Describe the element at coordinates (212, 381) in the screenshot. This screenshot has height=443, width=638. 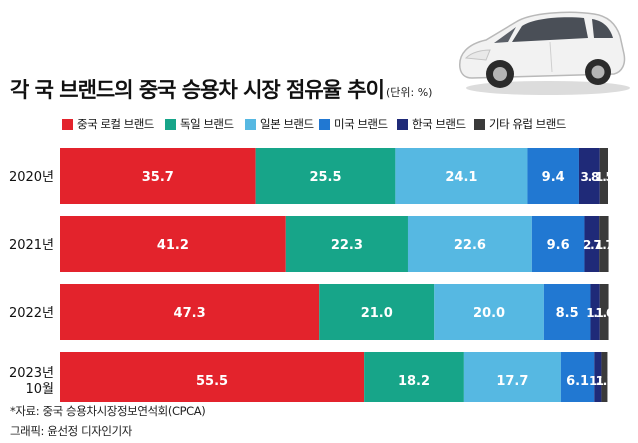
I see `data-label: 55.5` at that location.